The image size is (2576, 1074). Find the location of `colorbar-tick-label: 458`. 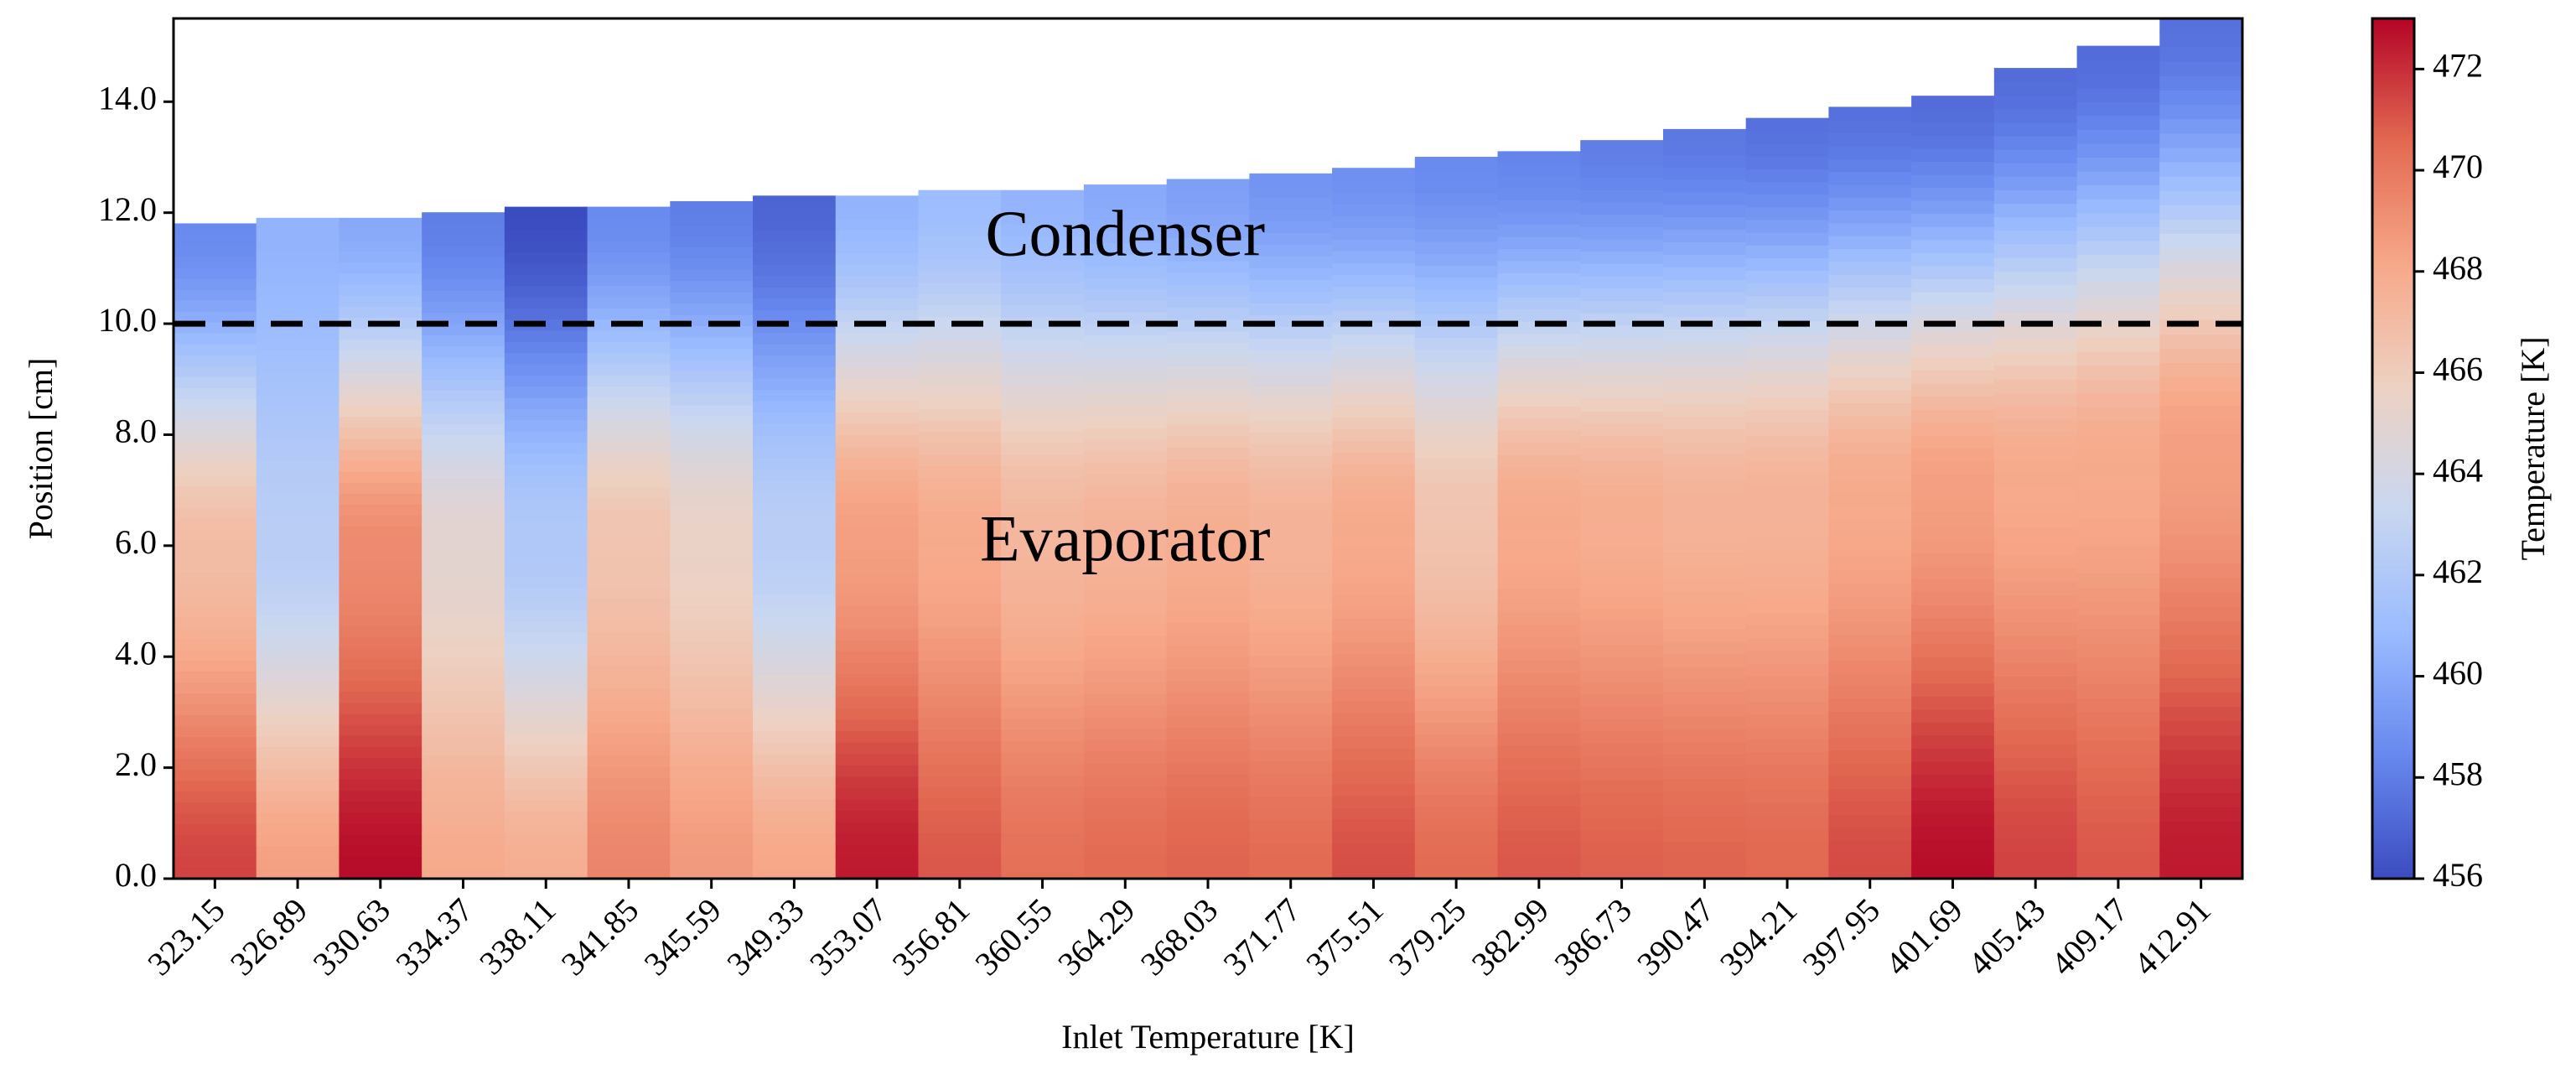

colorbar-tick-label: 458 is located at coordinates (2458, 773).